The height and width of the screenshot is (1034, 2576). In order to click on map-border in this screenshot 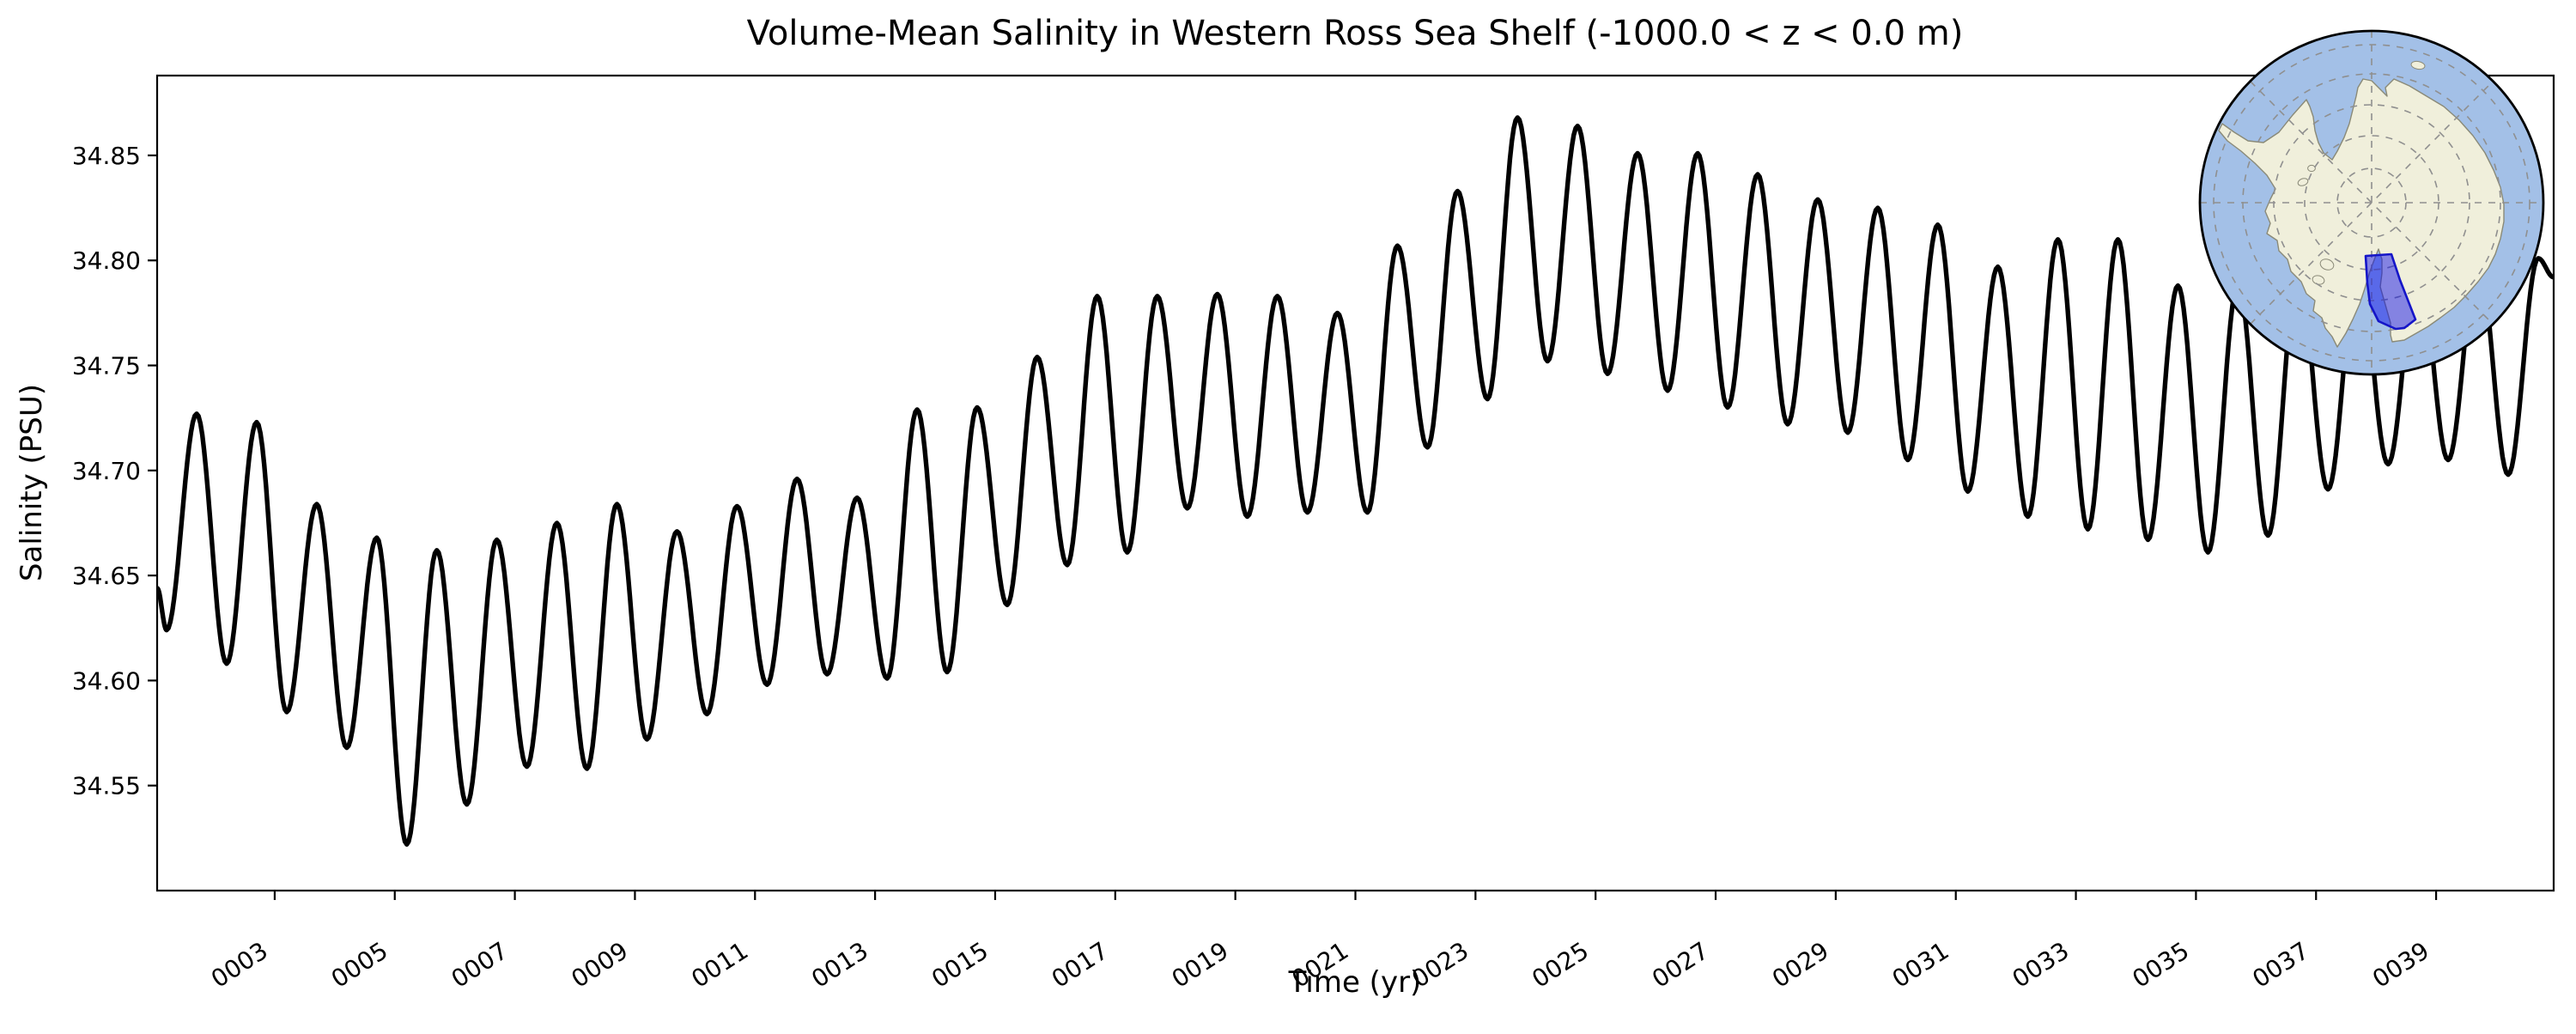, I will do `click(2371, 202)`.